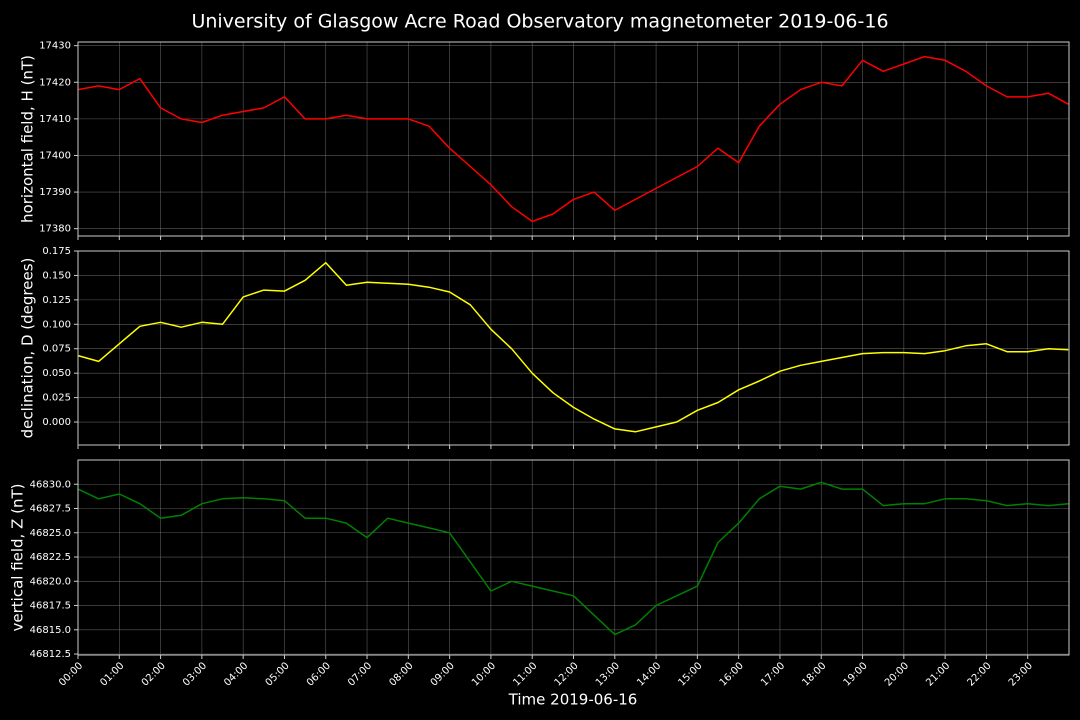  I want to click on y-tick-label: 0.075, so click(56, 349).